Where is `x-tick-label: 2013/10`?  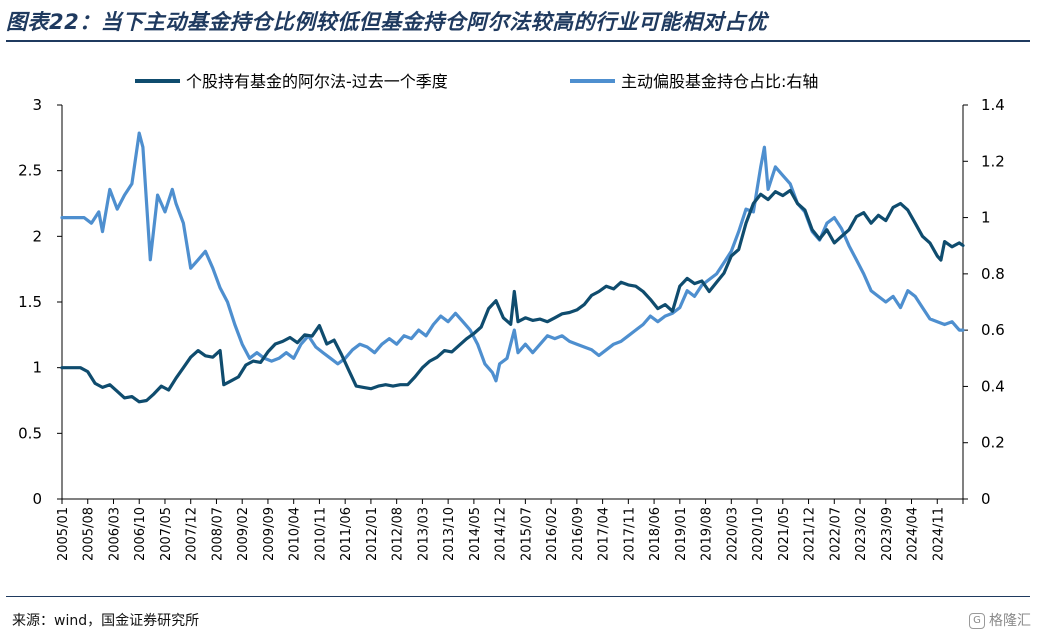
x-tick-label: 2013/10 is located at coordinates (449, 534).